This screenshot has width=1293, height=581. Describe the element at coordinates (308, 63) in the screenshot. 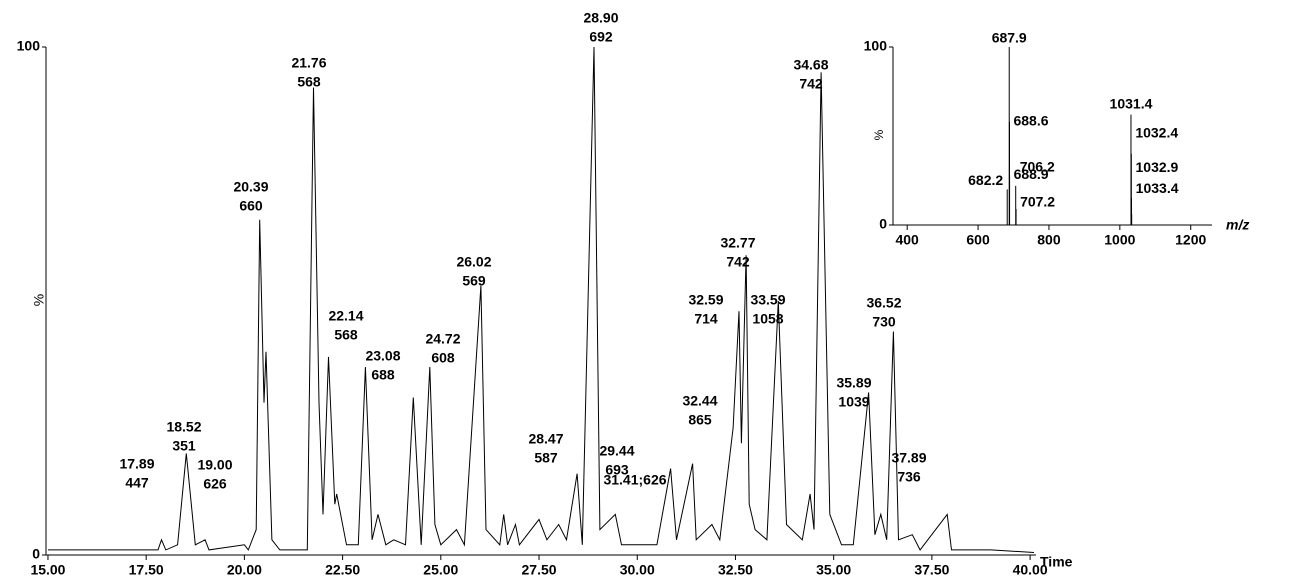

I see `peak-label: 21.76` at that location.